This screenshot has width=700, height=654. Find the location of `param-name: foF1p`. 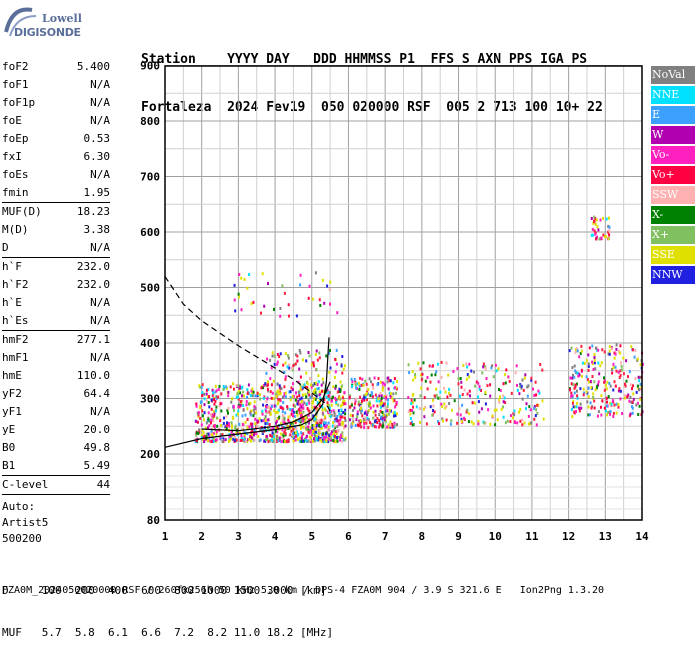

param-name: foF1p is located at coordinates (19, 102).